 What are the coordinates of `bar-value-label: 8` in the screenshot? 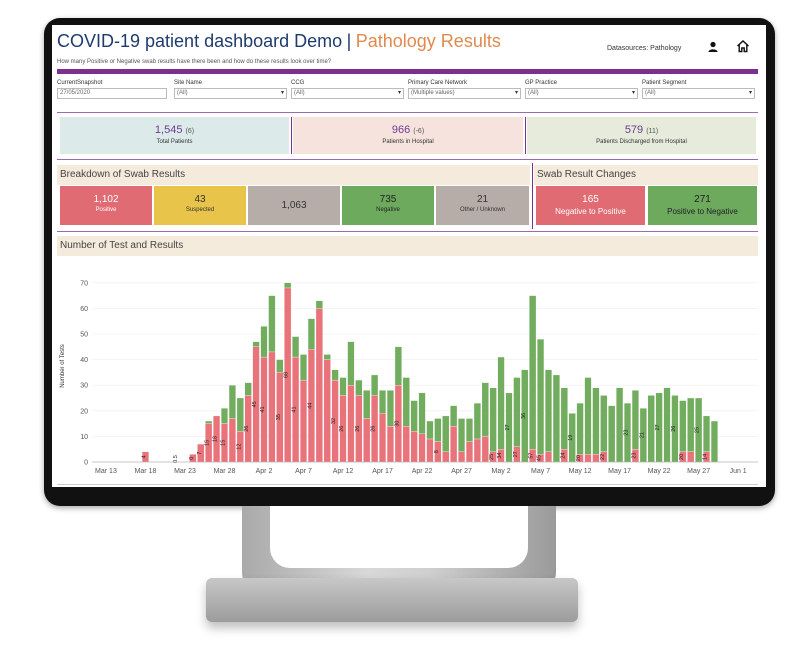 It's located at (437, 451).